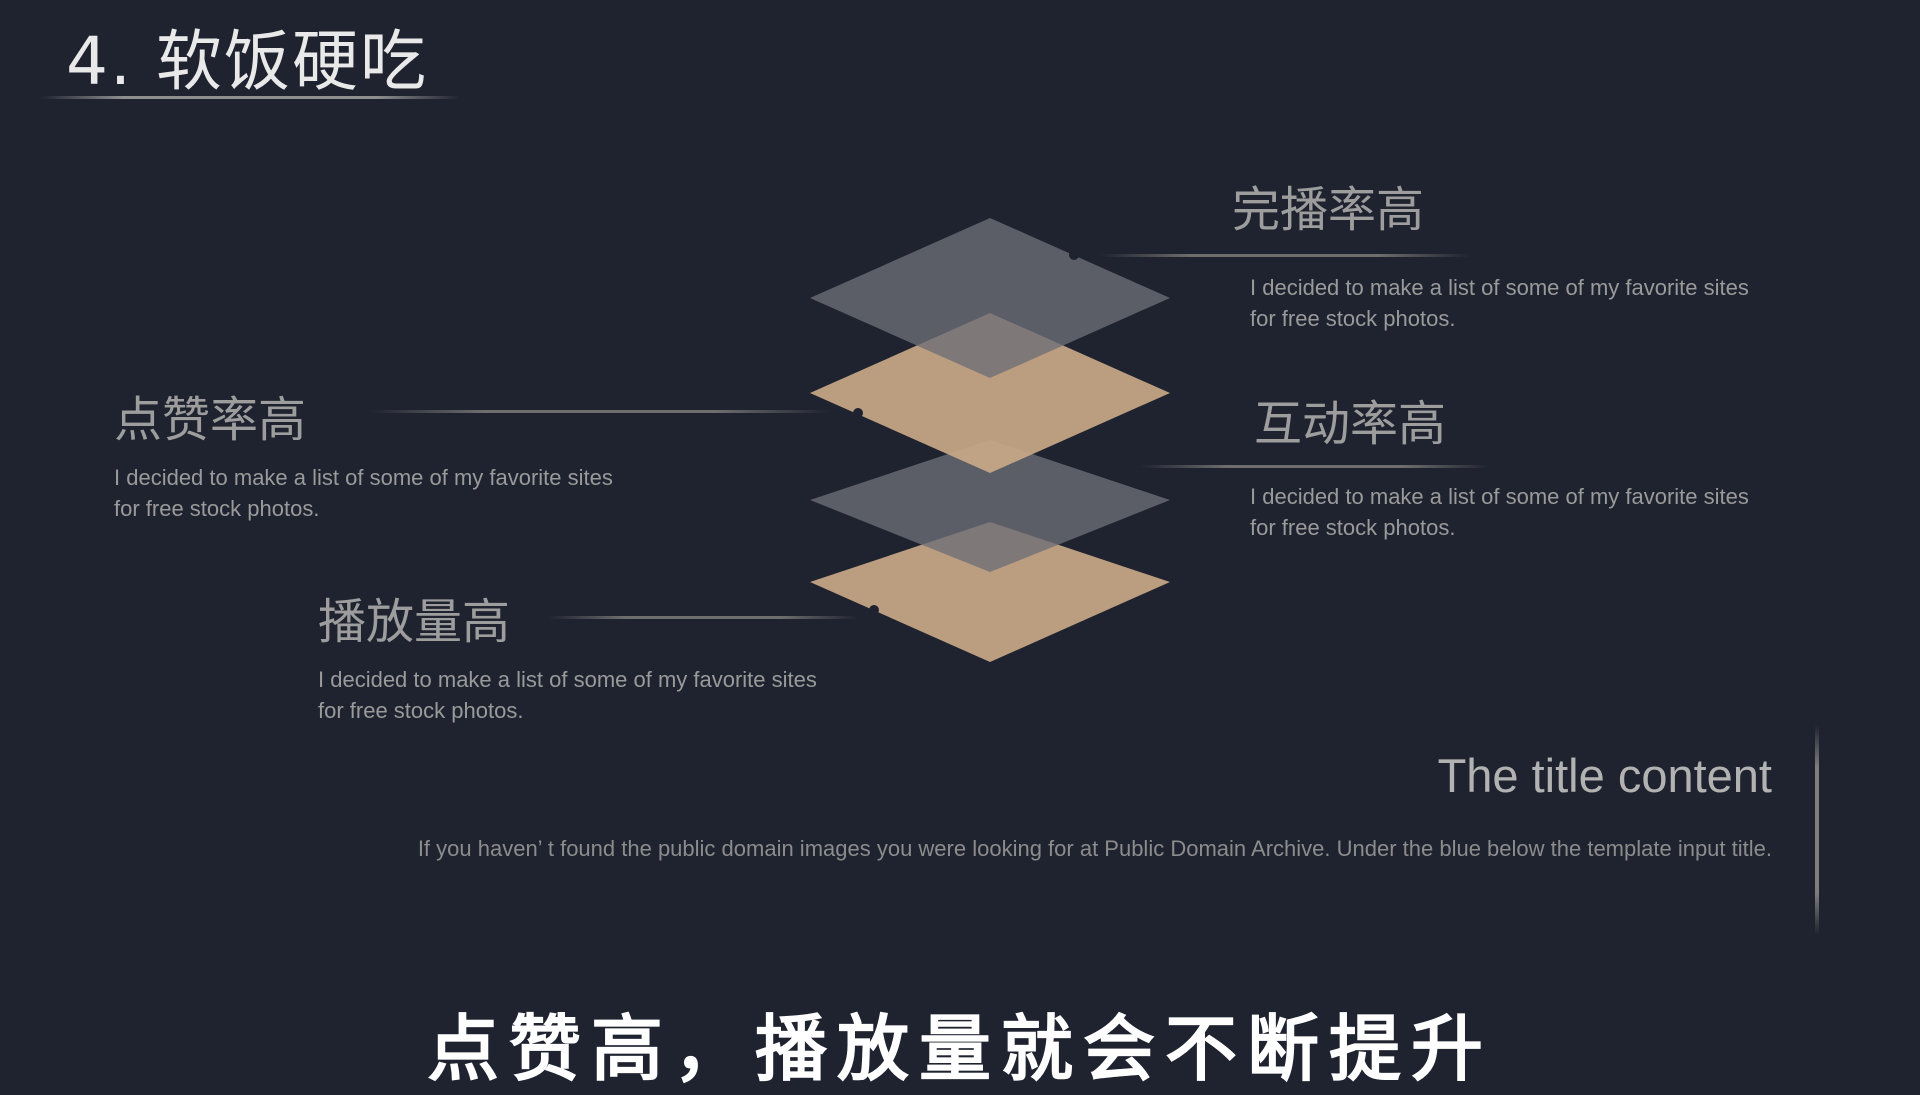 The image size is (1920, 1095). What do you see at coordinates (1285, 255) in the screenshot?
I see `leader-line-completion` at bounding box center [1285, 255].